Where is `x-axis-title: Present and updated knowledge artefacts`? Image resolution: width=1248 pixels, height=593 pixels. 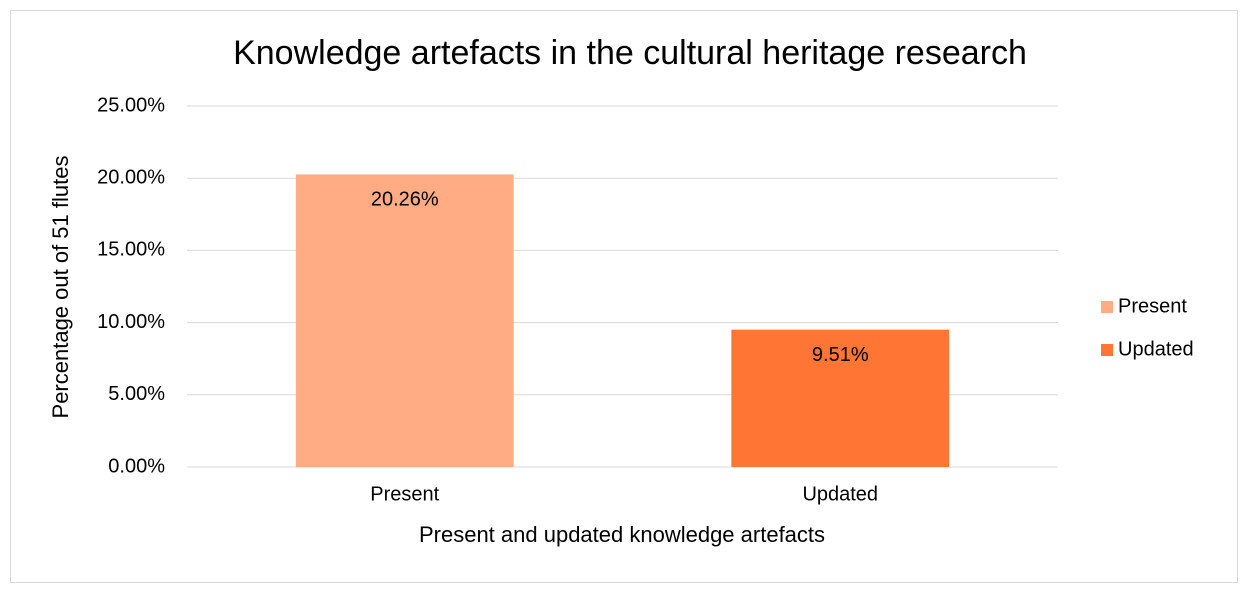 x-axis-title: Present and updated knowledge artefacts is located at coordinates (622, 534).